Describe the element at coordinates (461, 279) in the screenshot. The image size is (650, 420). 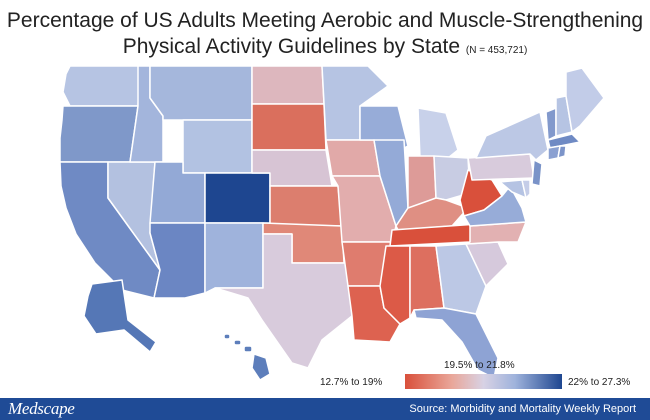
I see `state-georgia` at that location.